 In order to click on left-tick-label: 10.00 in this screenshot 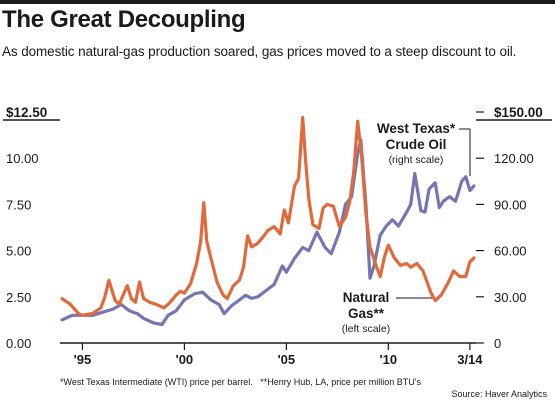, I will do `click(22, 158)`.